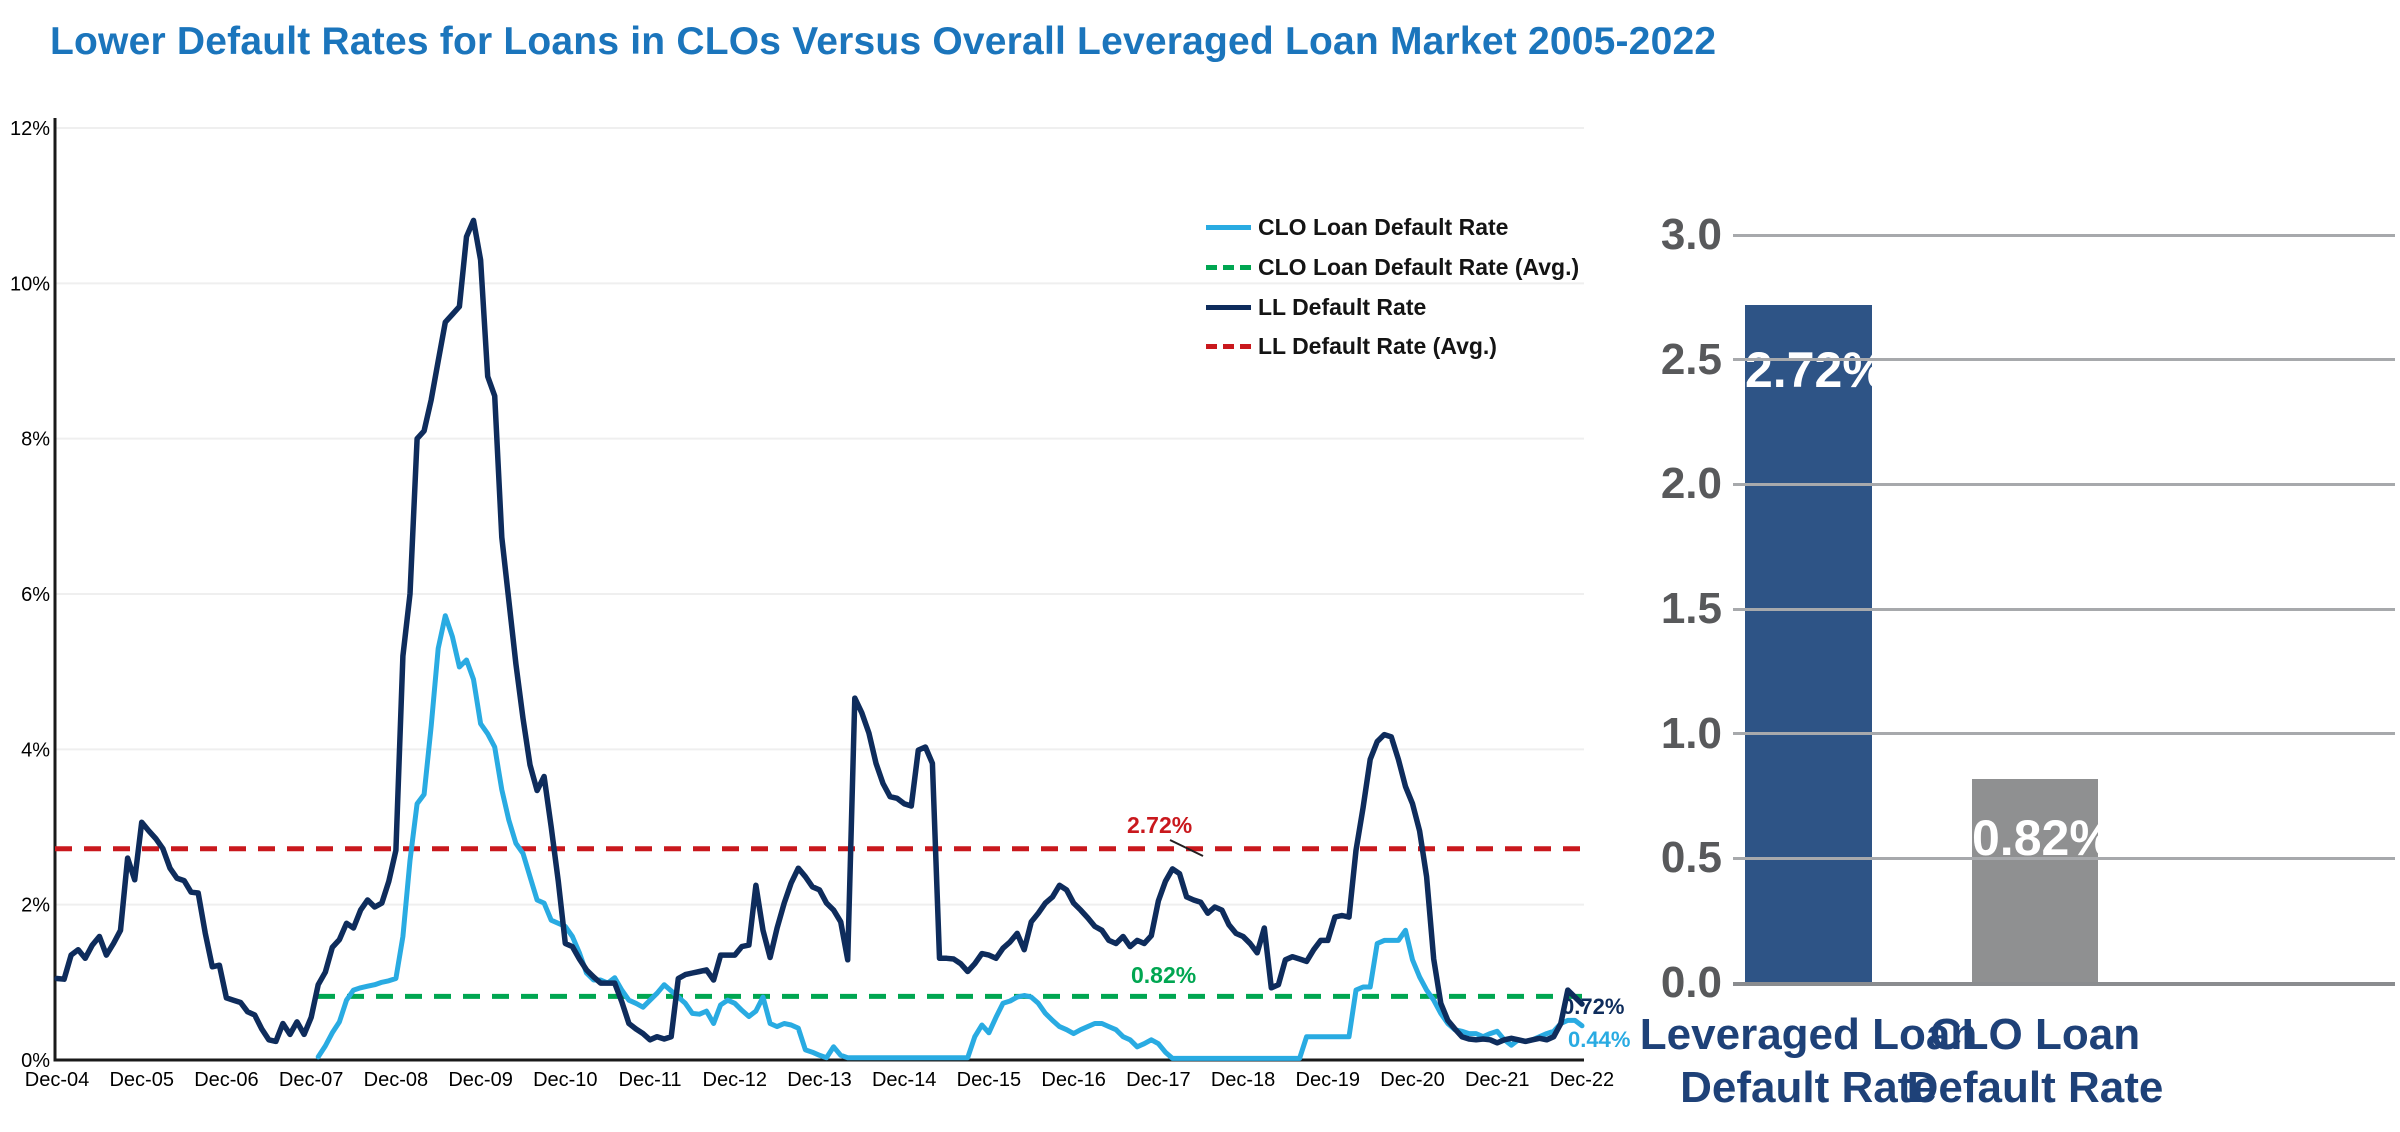  I want to click on legend-item-ll-avg: LL Default Rate (Avg.), so click(1392, 347).